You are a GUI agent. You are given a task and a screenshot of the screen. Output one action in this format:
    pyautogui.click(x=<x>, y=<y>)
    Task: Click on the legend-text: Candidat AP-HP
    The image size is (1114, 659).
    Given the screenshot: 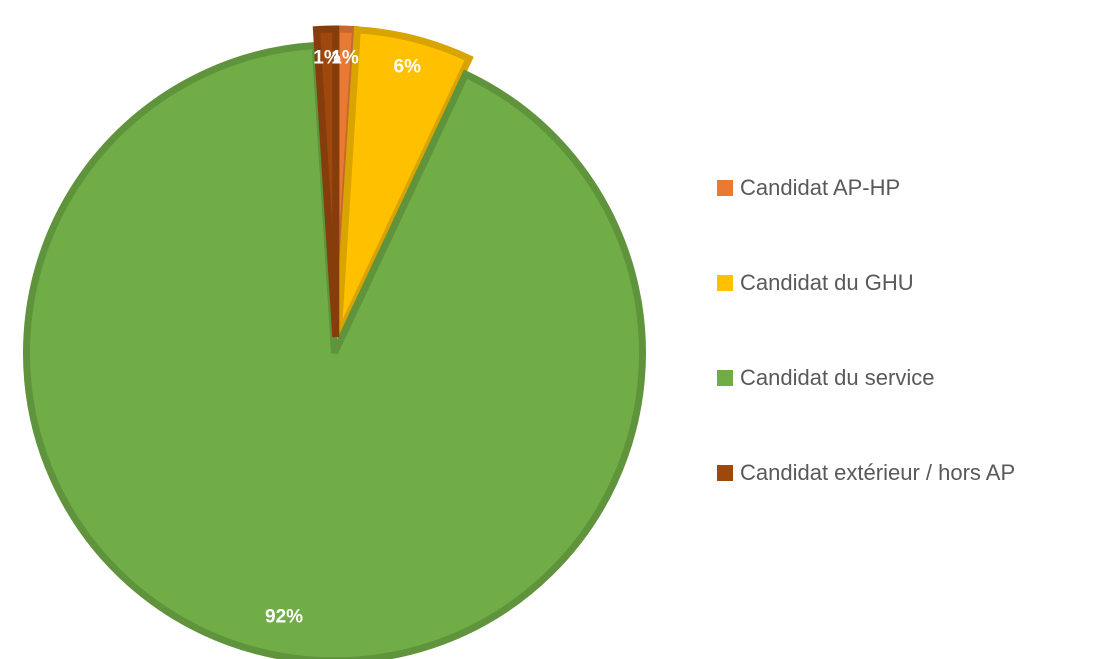 What is the action you would take?
    pyautogui.click(x=820, y=187)
    